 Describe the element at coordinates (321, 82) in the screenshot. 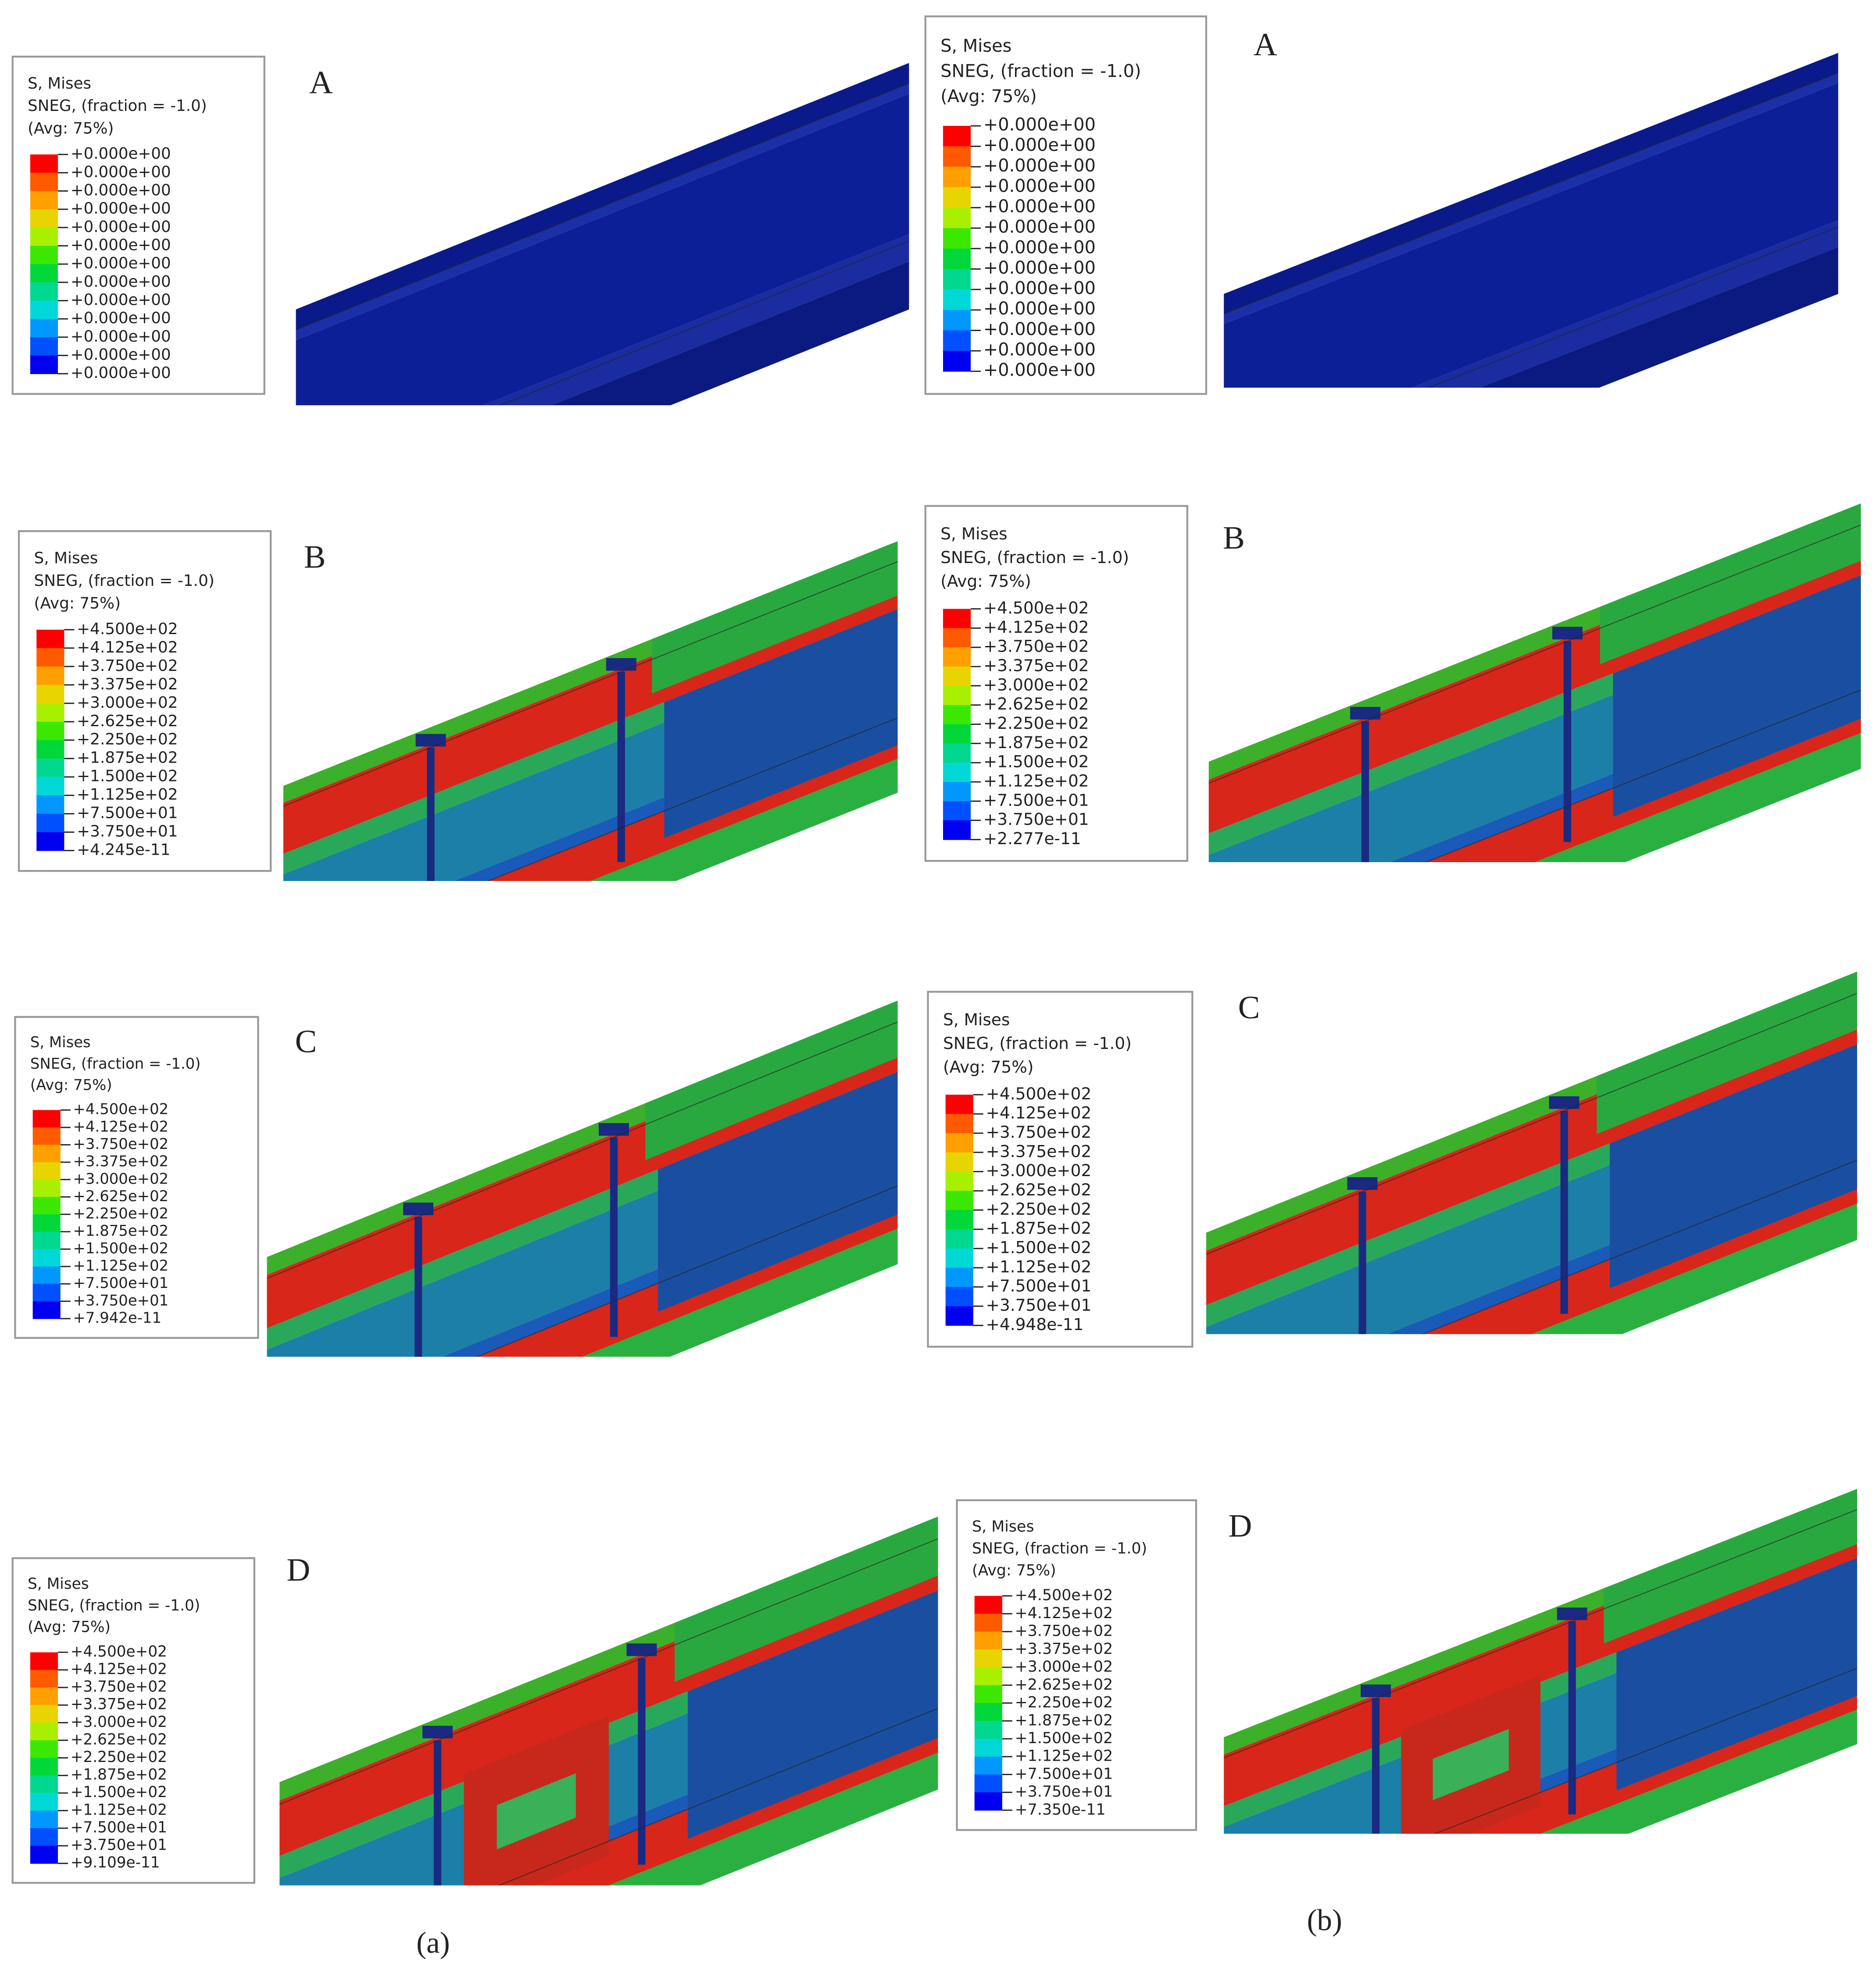

I see `panel-label: A` at that location.